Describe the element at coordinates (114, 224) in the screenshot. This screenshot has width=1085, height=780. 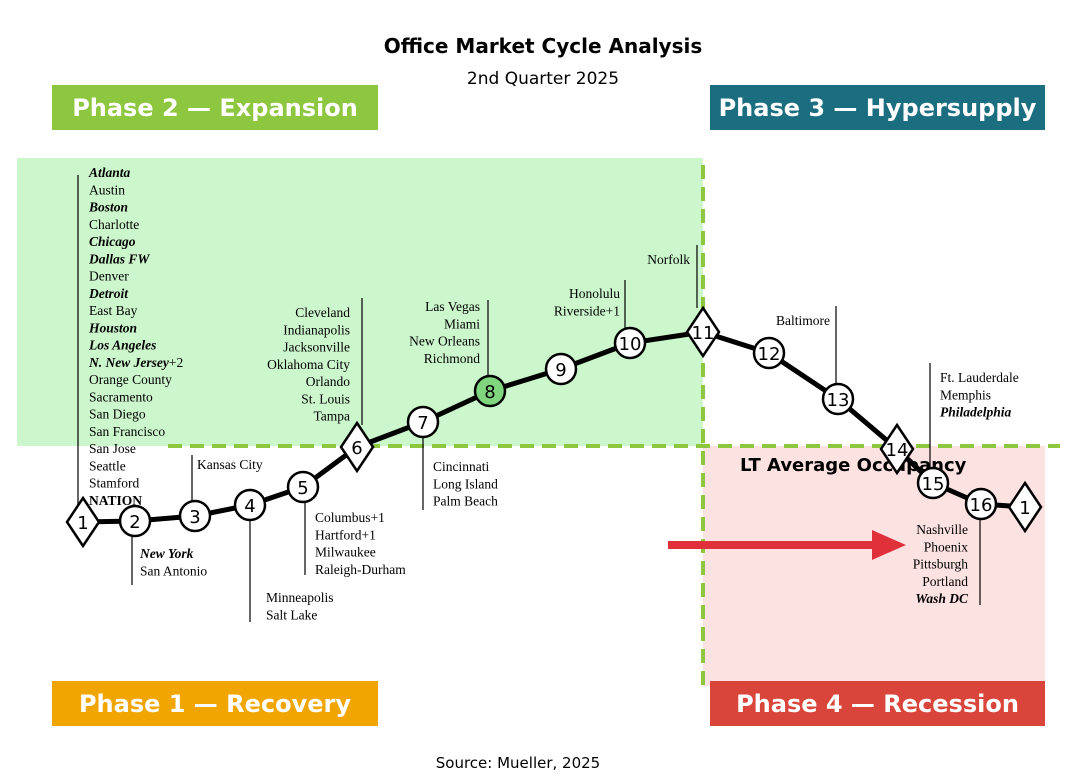
I see `market-name: Charlotte` at that location.